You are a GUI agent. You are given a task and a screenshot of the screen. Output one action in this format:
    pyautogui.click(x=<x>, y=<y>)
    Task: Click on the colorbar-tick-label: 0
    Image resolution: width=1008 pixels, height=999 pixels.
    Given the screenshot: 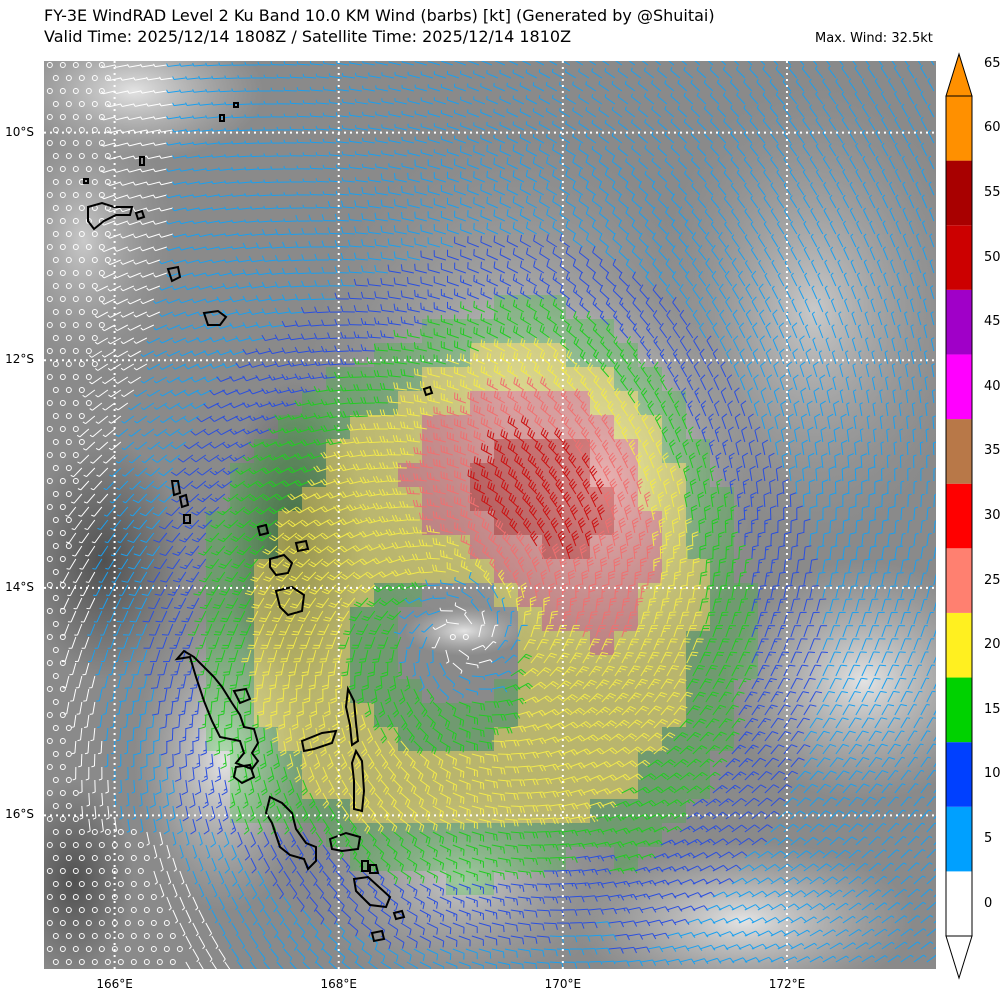 What is the action you would take?
    pyautogui.click(x=988, y=903)
    